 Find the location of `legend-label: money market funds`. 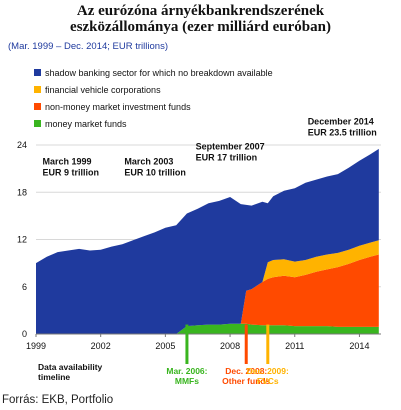

legend-label: money market funds is located at coordinates (86, 123).